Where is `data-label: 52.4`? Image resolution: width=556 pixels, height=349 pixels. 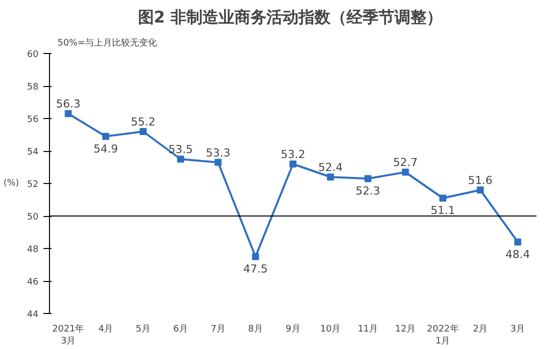
data-label: 52.4 is located at coordinates (330, 167).